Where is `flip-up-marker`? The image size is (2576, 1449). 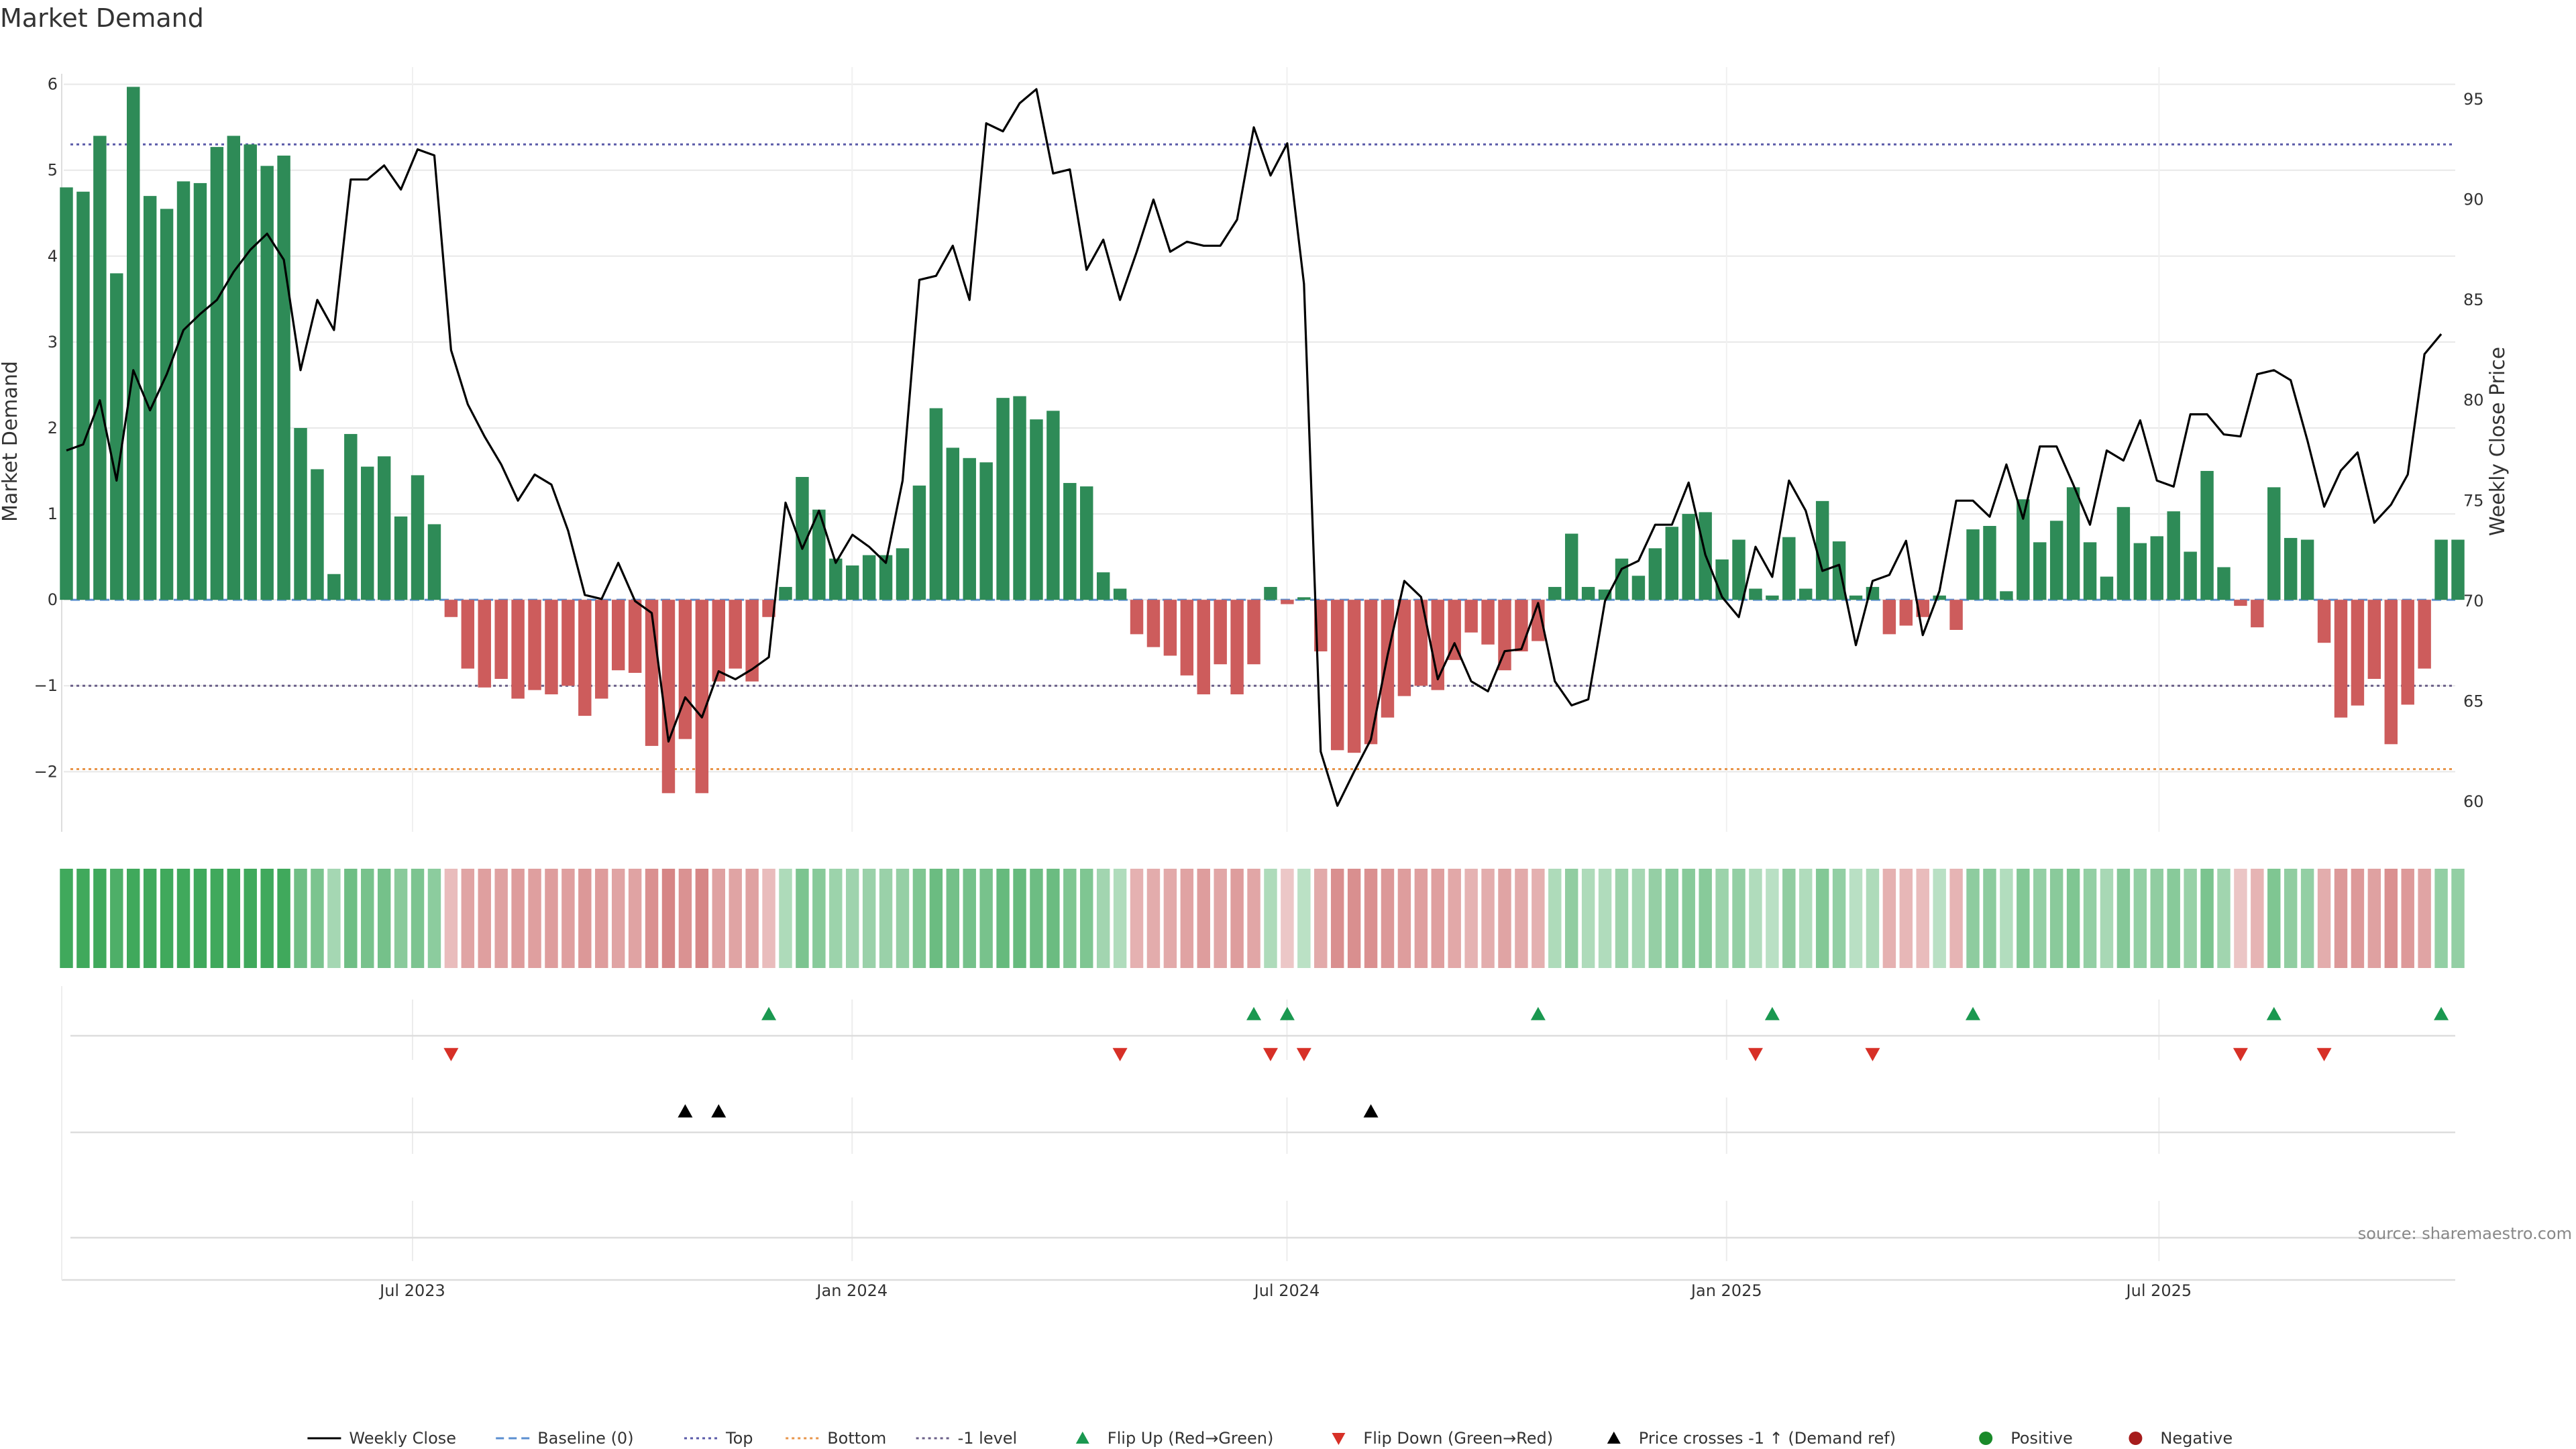 flip-up-marker is located at coordinates (1973, 1013).